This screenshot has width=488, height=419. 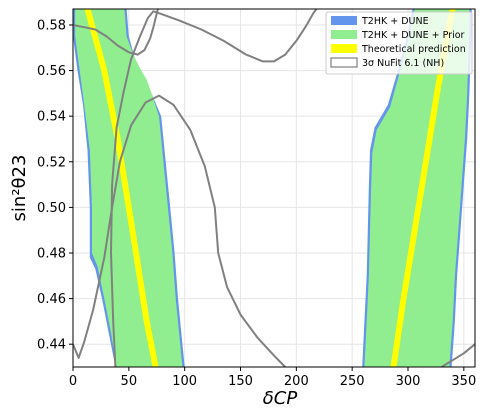 I want to click on legend-box, so click(x=399, y=43).